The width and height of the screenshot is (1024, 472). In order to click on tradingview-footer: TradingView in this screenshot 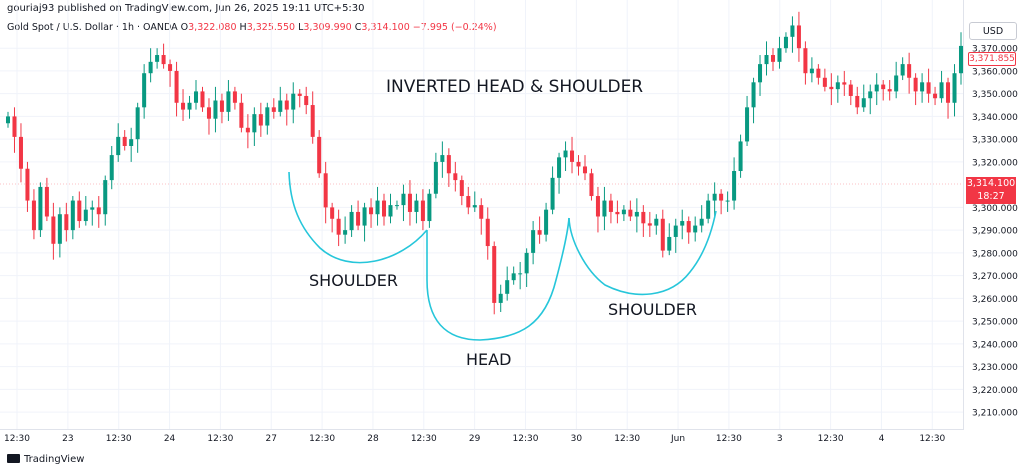, I will do `click(45, 459)`.